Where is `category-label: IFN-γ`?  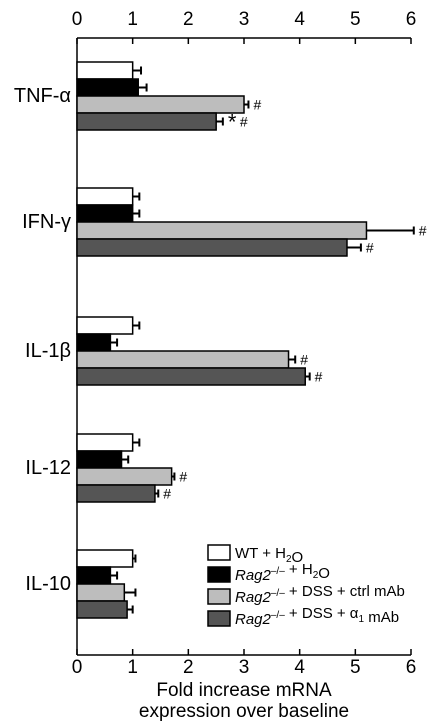
category-label: IFN-γ is located at coordinates (46, 222).